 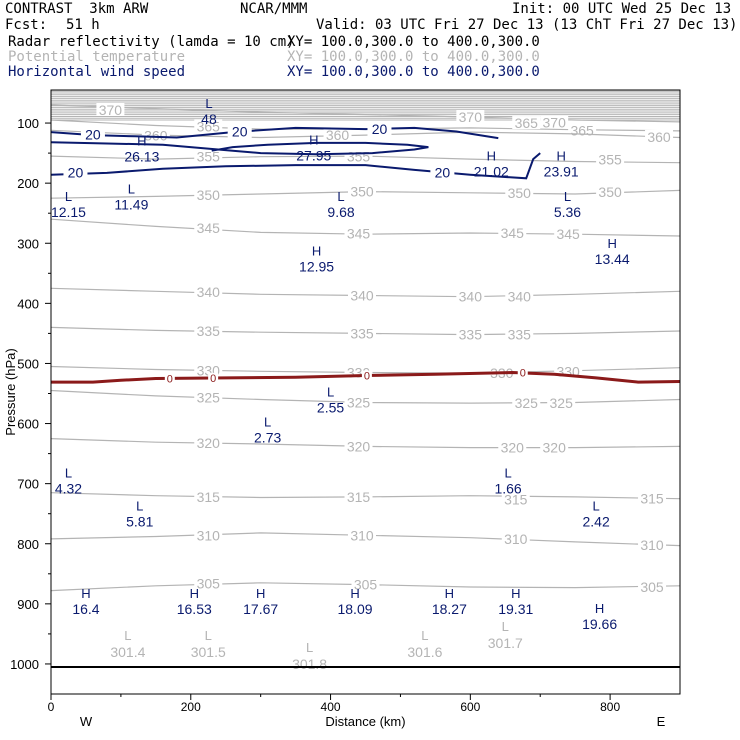 What do you see at coordinates (24, 664) in the screenshot?
I see `y-tick-label: 1000` at bounding box center [24, 664].